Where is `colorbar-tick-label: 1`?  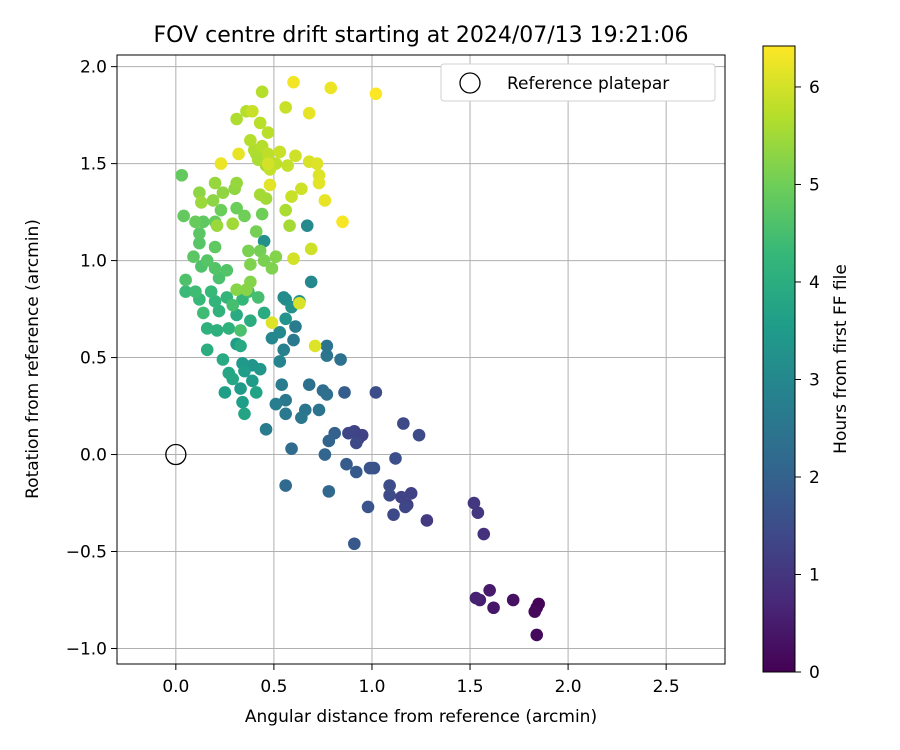
colorbar-tick-label: 1 is located at coordinates (814, 575).